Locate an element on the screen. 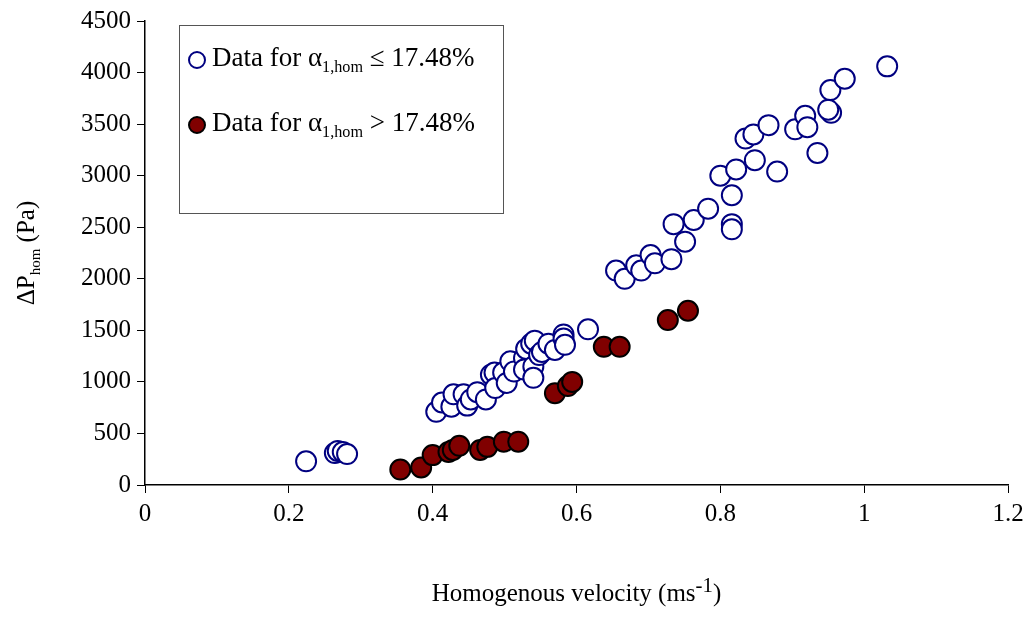  x-tick-label: 1 is located at coordinates (864, 512).